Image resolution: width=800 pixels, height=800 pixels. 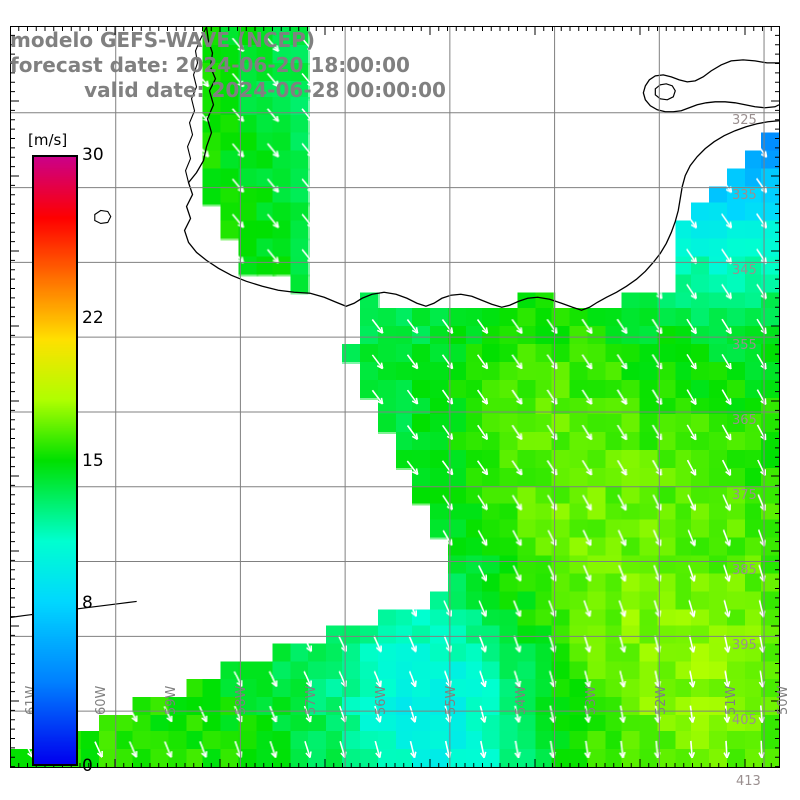 I want to click on colorbar-tick-label: 15, so click(x=93, y=460).